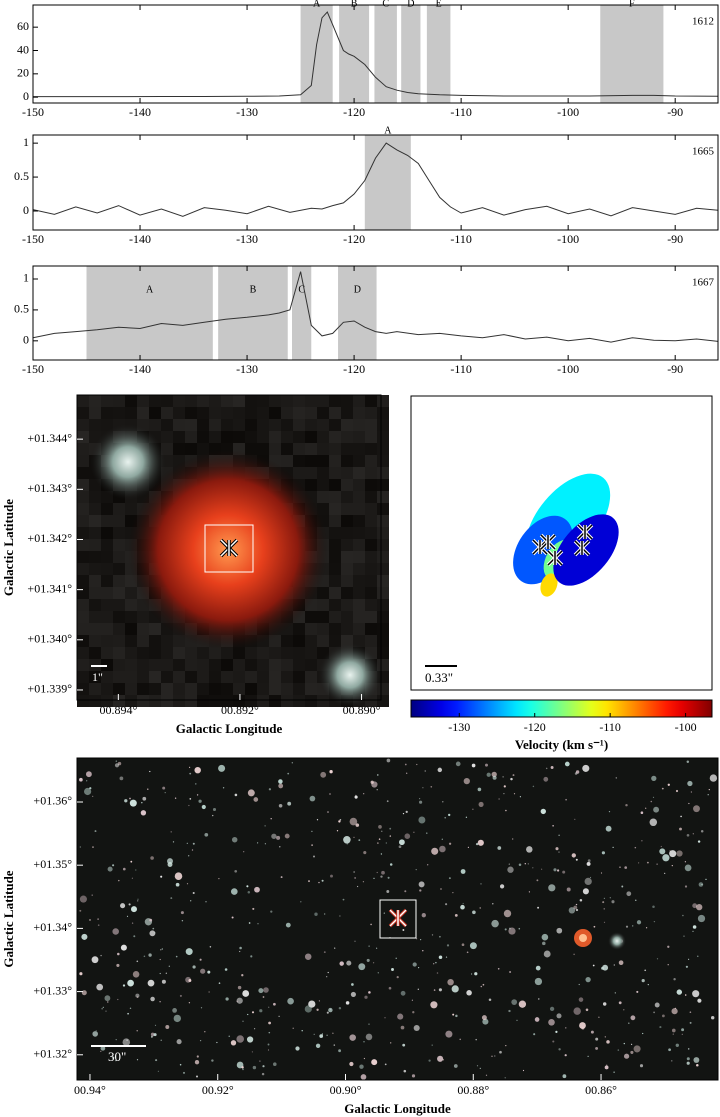 This screenshot has width=720, height=1117. Describe the element at coordinates (675, 112) in the screenshot. I see `x-tick-label: -90` at that location.